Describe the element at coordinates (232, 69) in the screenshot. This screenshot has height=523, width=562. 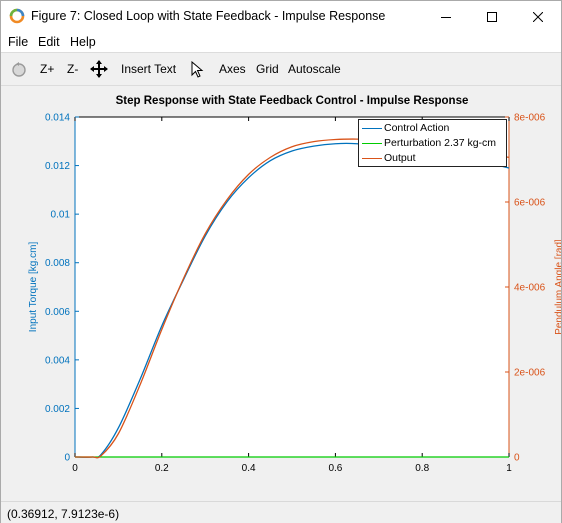
I see `axes-button: Axes` at that location.